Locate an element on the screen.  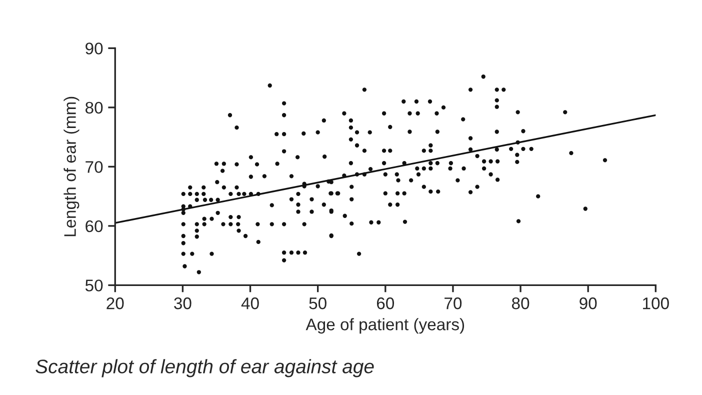
y-tick-label: 80 is located at coordinates (94, 108).